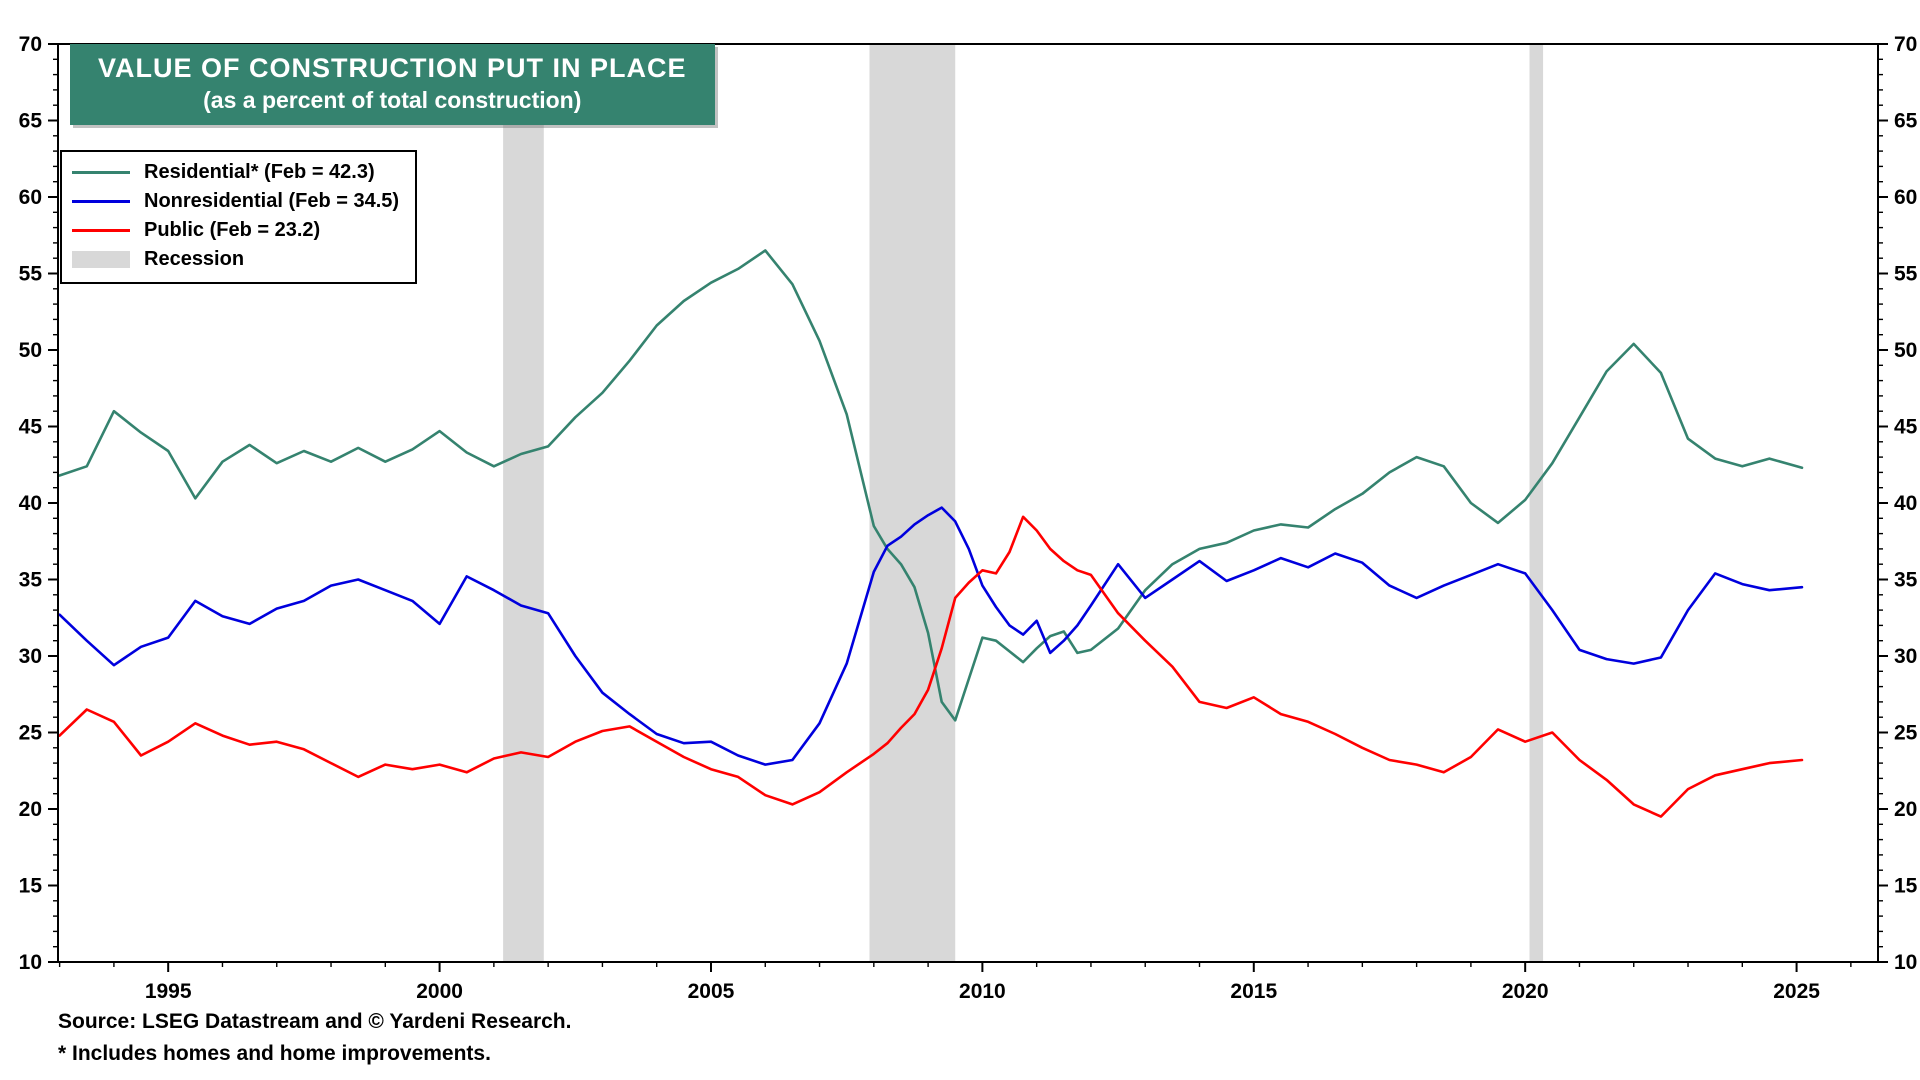  What do you see at coordinates (1906, 886) in the screenshot?
I see `y-tick-label-right: 15` at bounding box center [1906, 886].